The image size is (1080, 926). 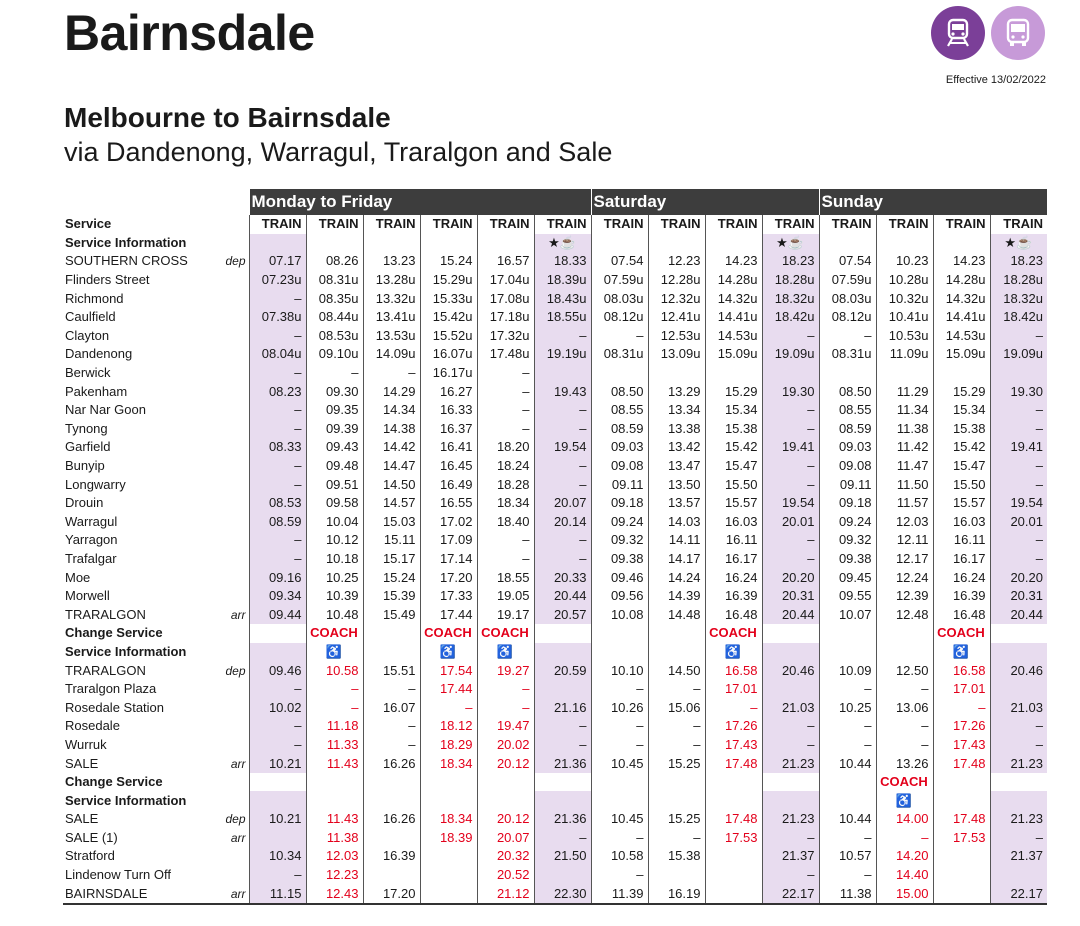 I want to click on time-cell: 11.09u, so click(x=904, y=354).